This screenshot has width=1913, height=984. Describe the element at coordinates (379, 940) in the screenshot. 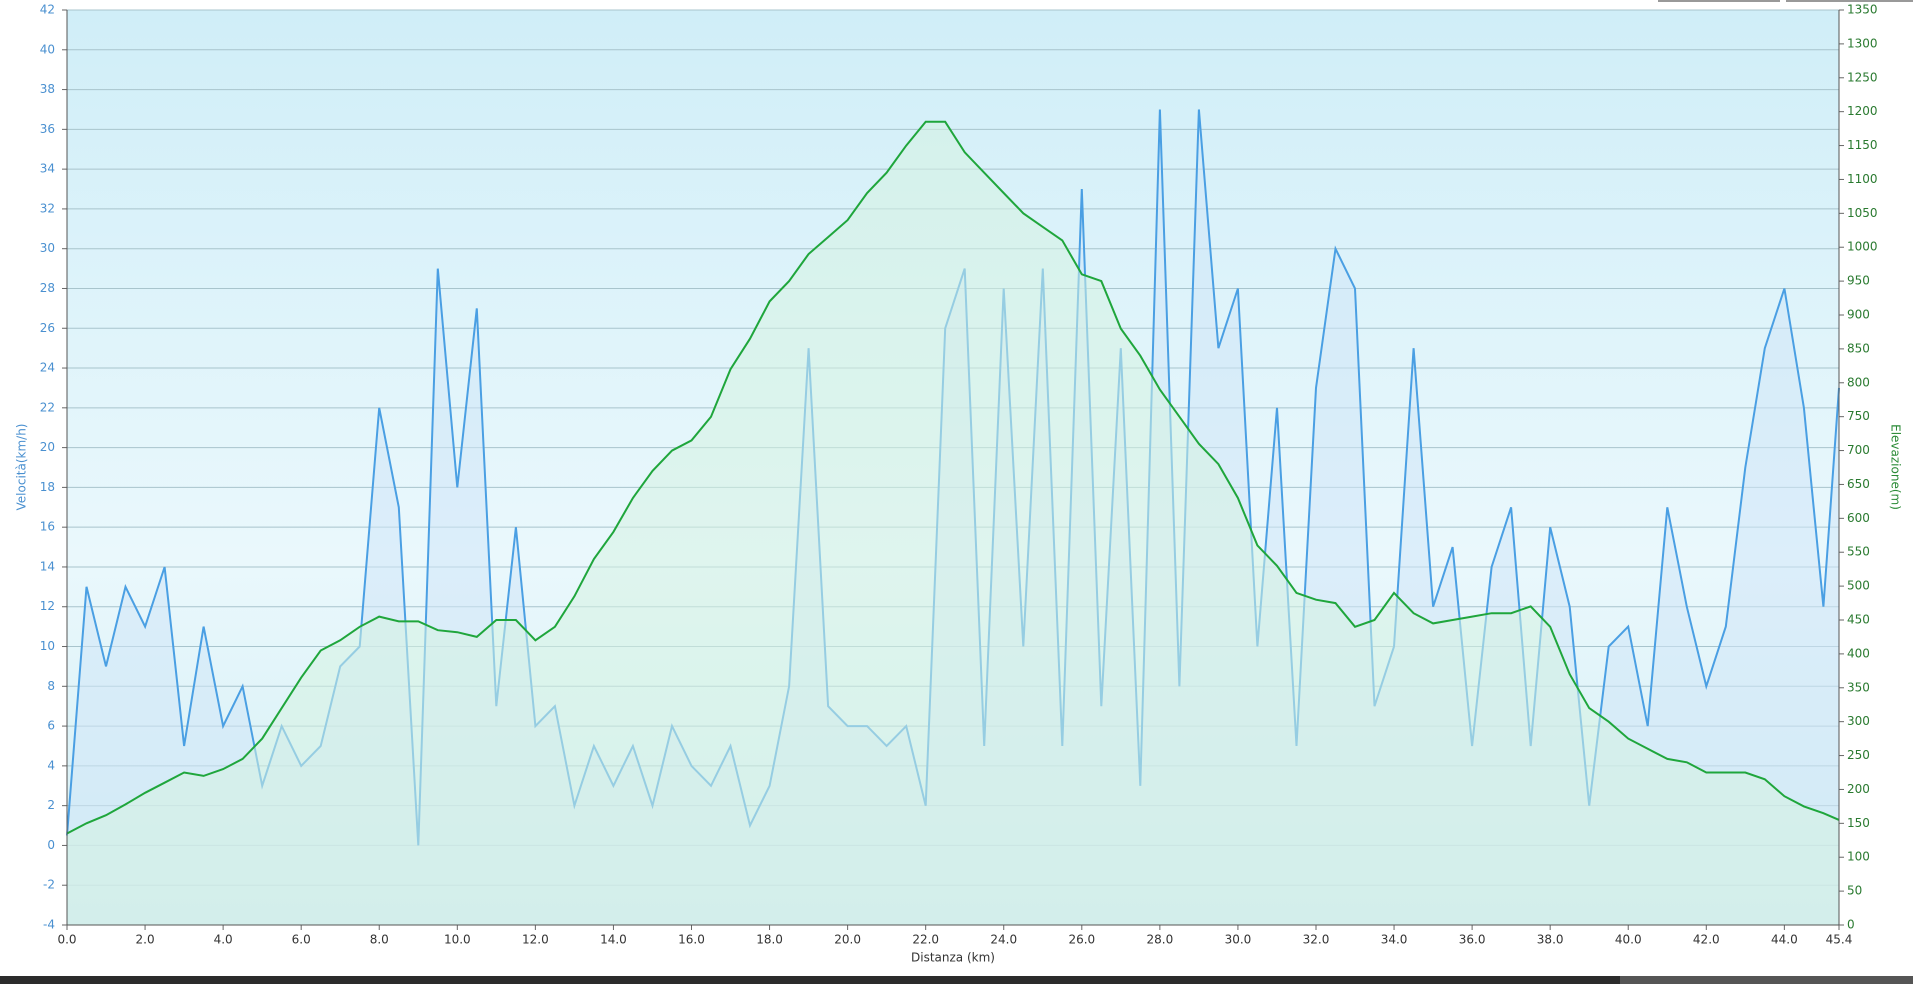

I see `x-tick-label: 8.0` at that location.